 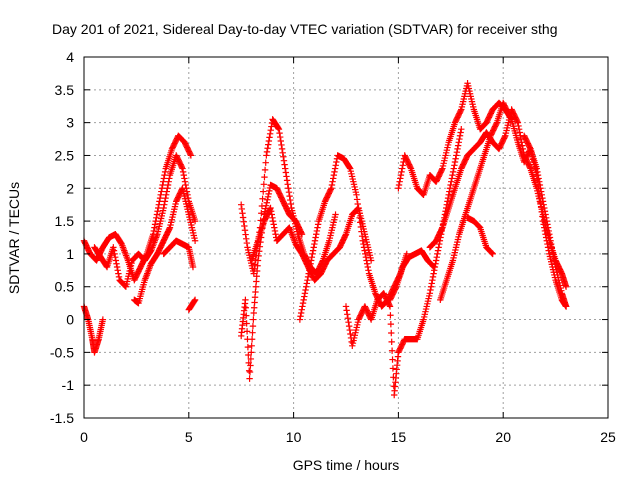 What do you see at coordinates (608, 437) in the screenshot?
I see `x-tick-label: 25` at bounding box center [608, 437].